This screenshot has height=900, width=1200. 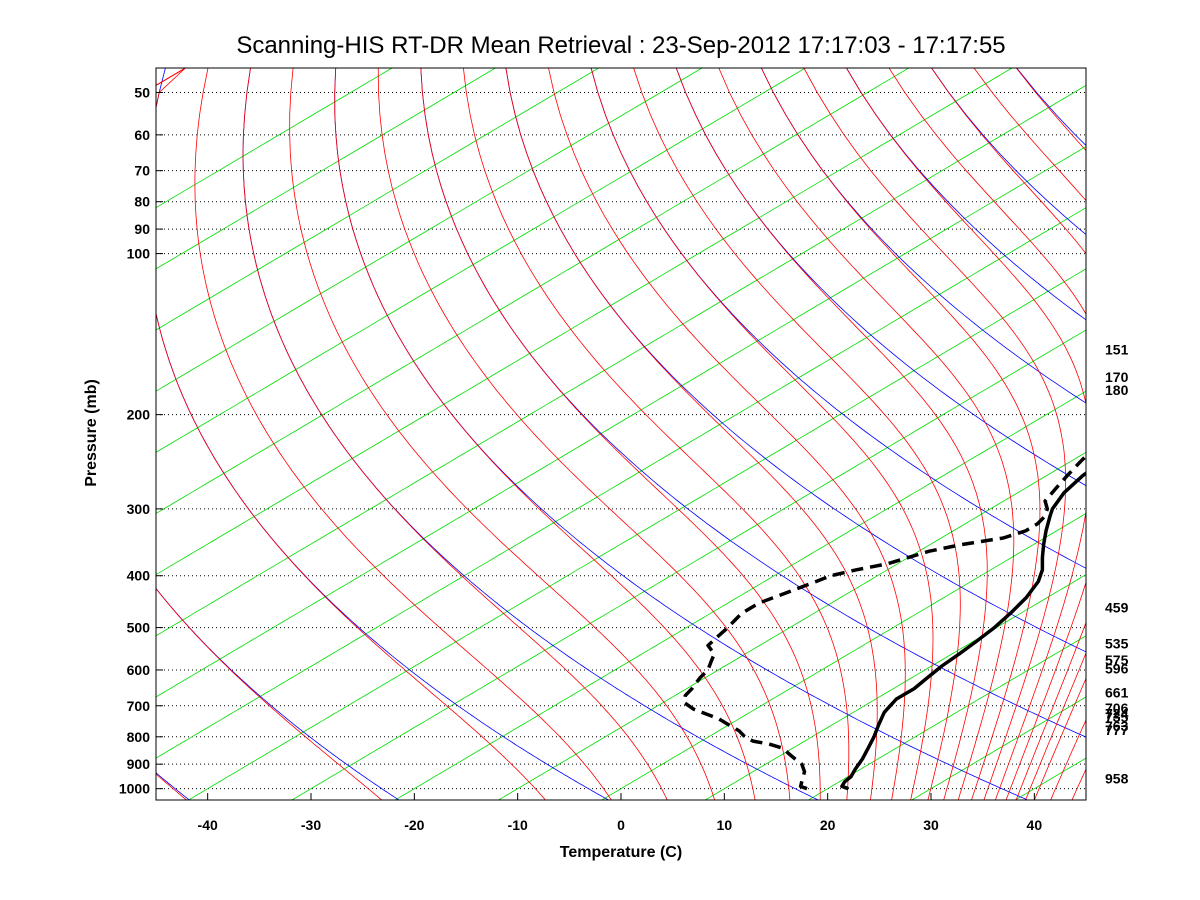 What do you see at coordinates (1193, 434) in the screenshot?
I see `dry-adiabat-line` at bounding box center [1193, 434].